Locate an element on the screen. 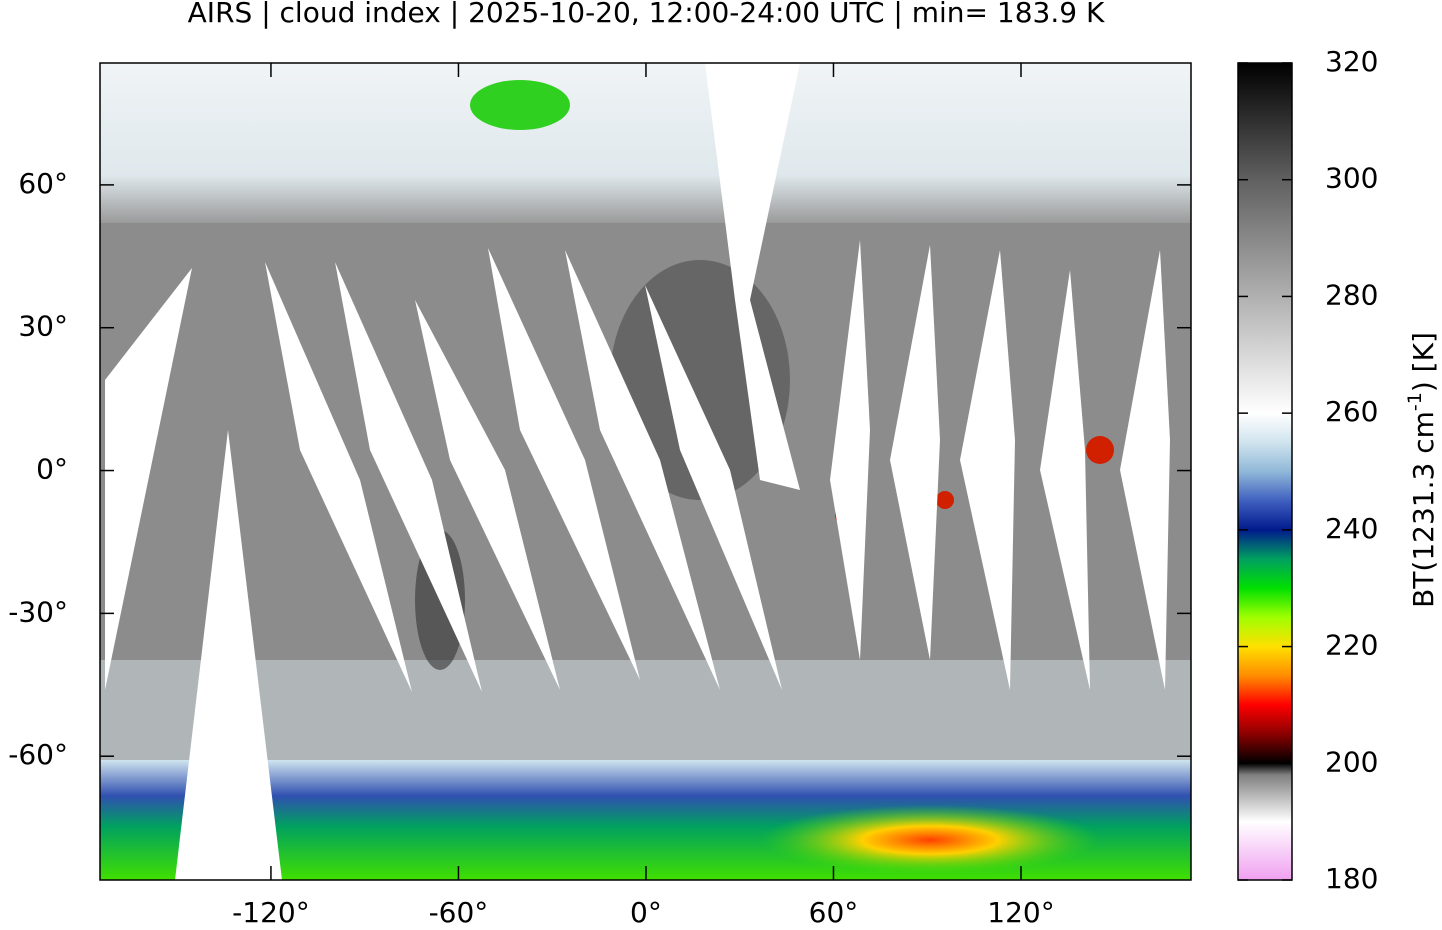  x-tick-label: 120° is located at coordinates (1020, 912).